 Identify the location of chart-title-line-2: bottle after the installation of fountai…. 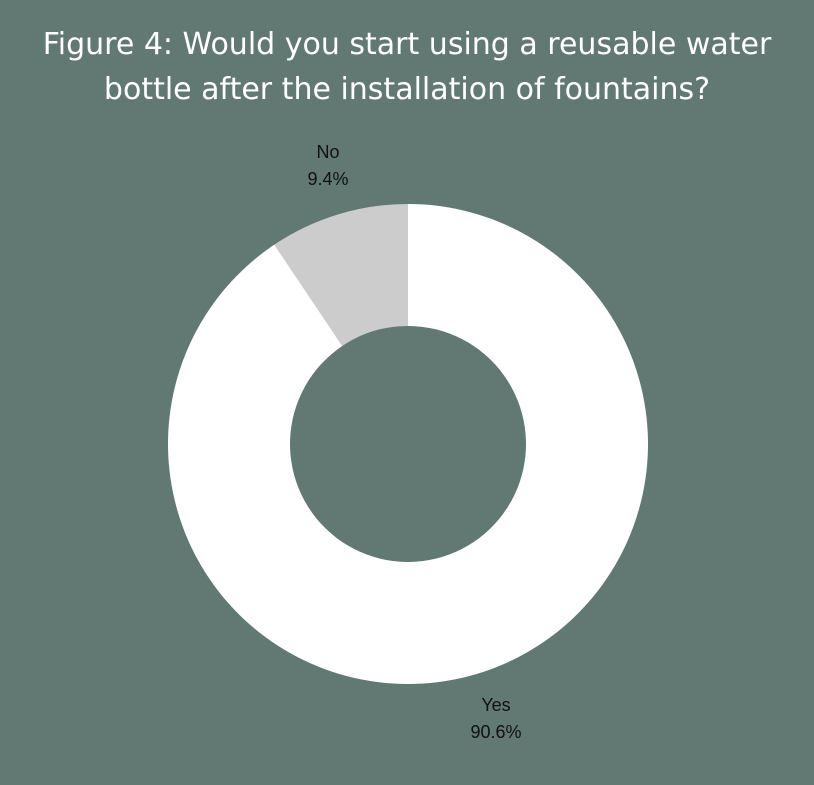
(407, 89).